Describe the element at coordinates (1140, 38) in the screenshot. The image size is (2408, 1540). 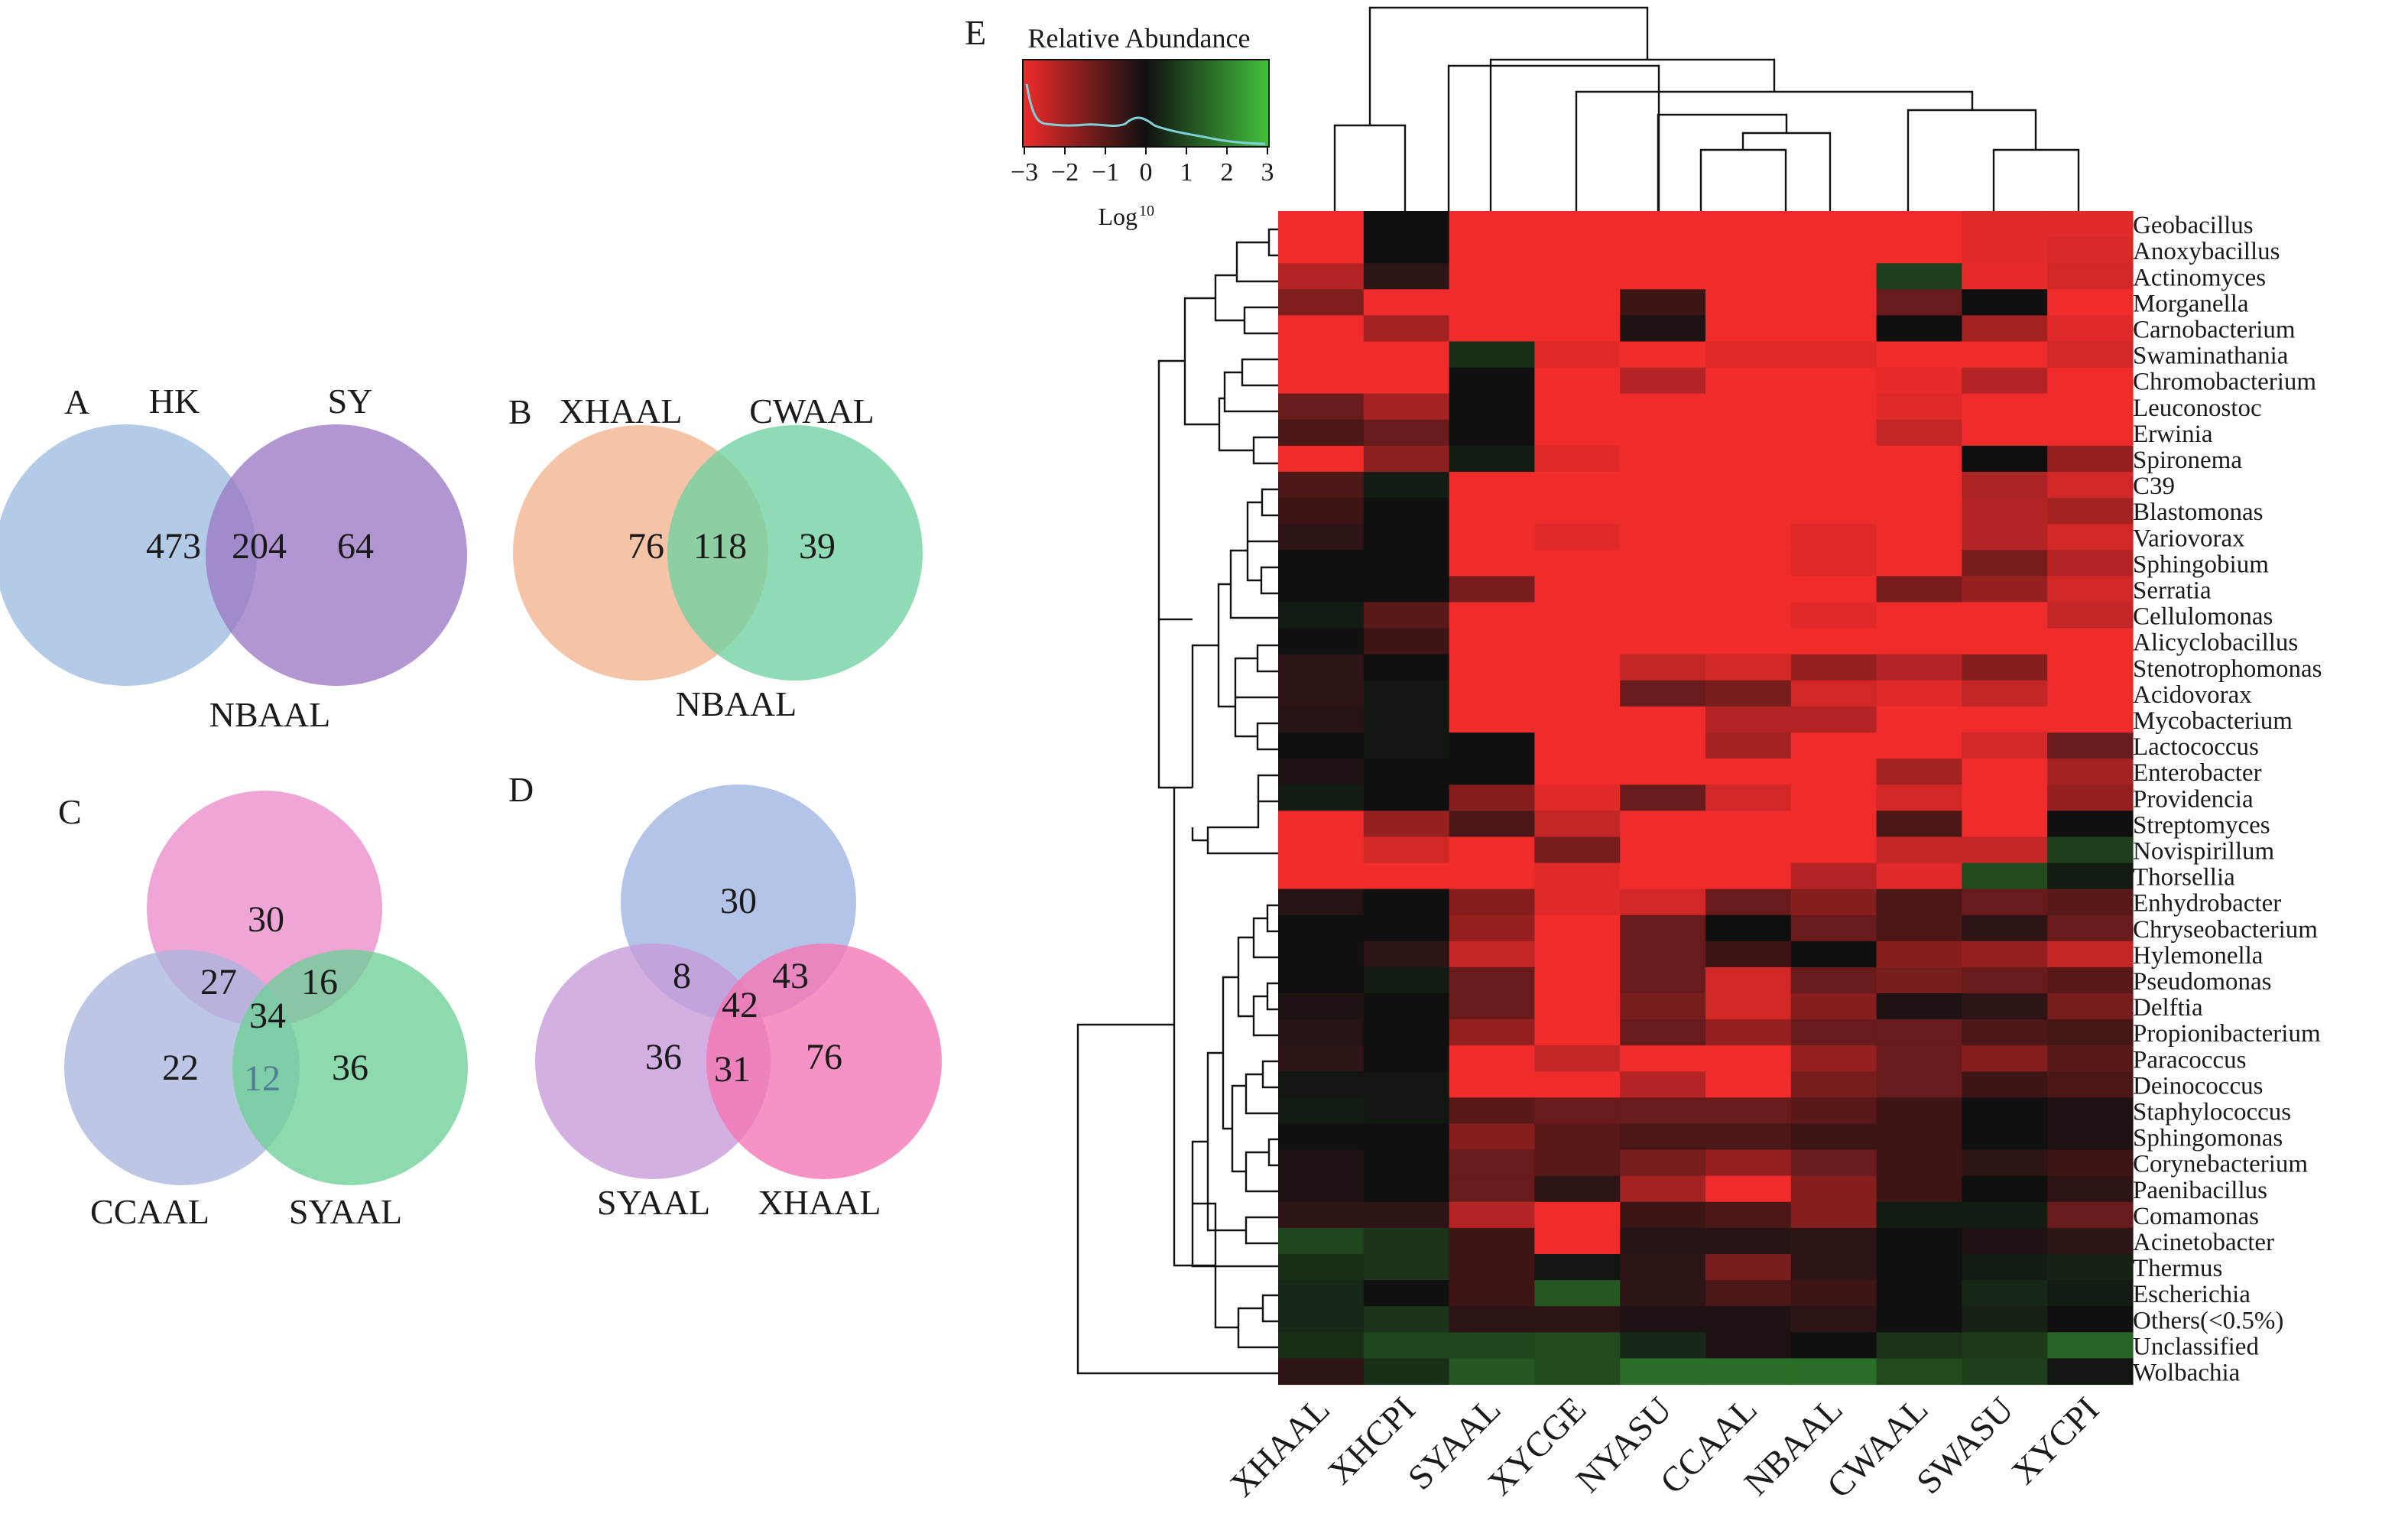
I see `legend-title: Relative Abundance` at that location.